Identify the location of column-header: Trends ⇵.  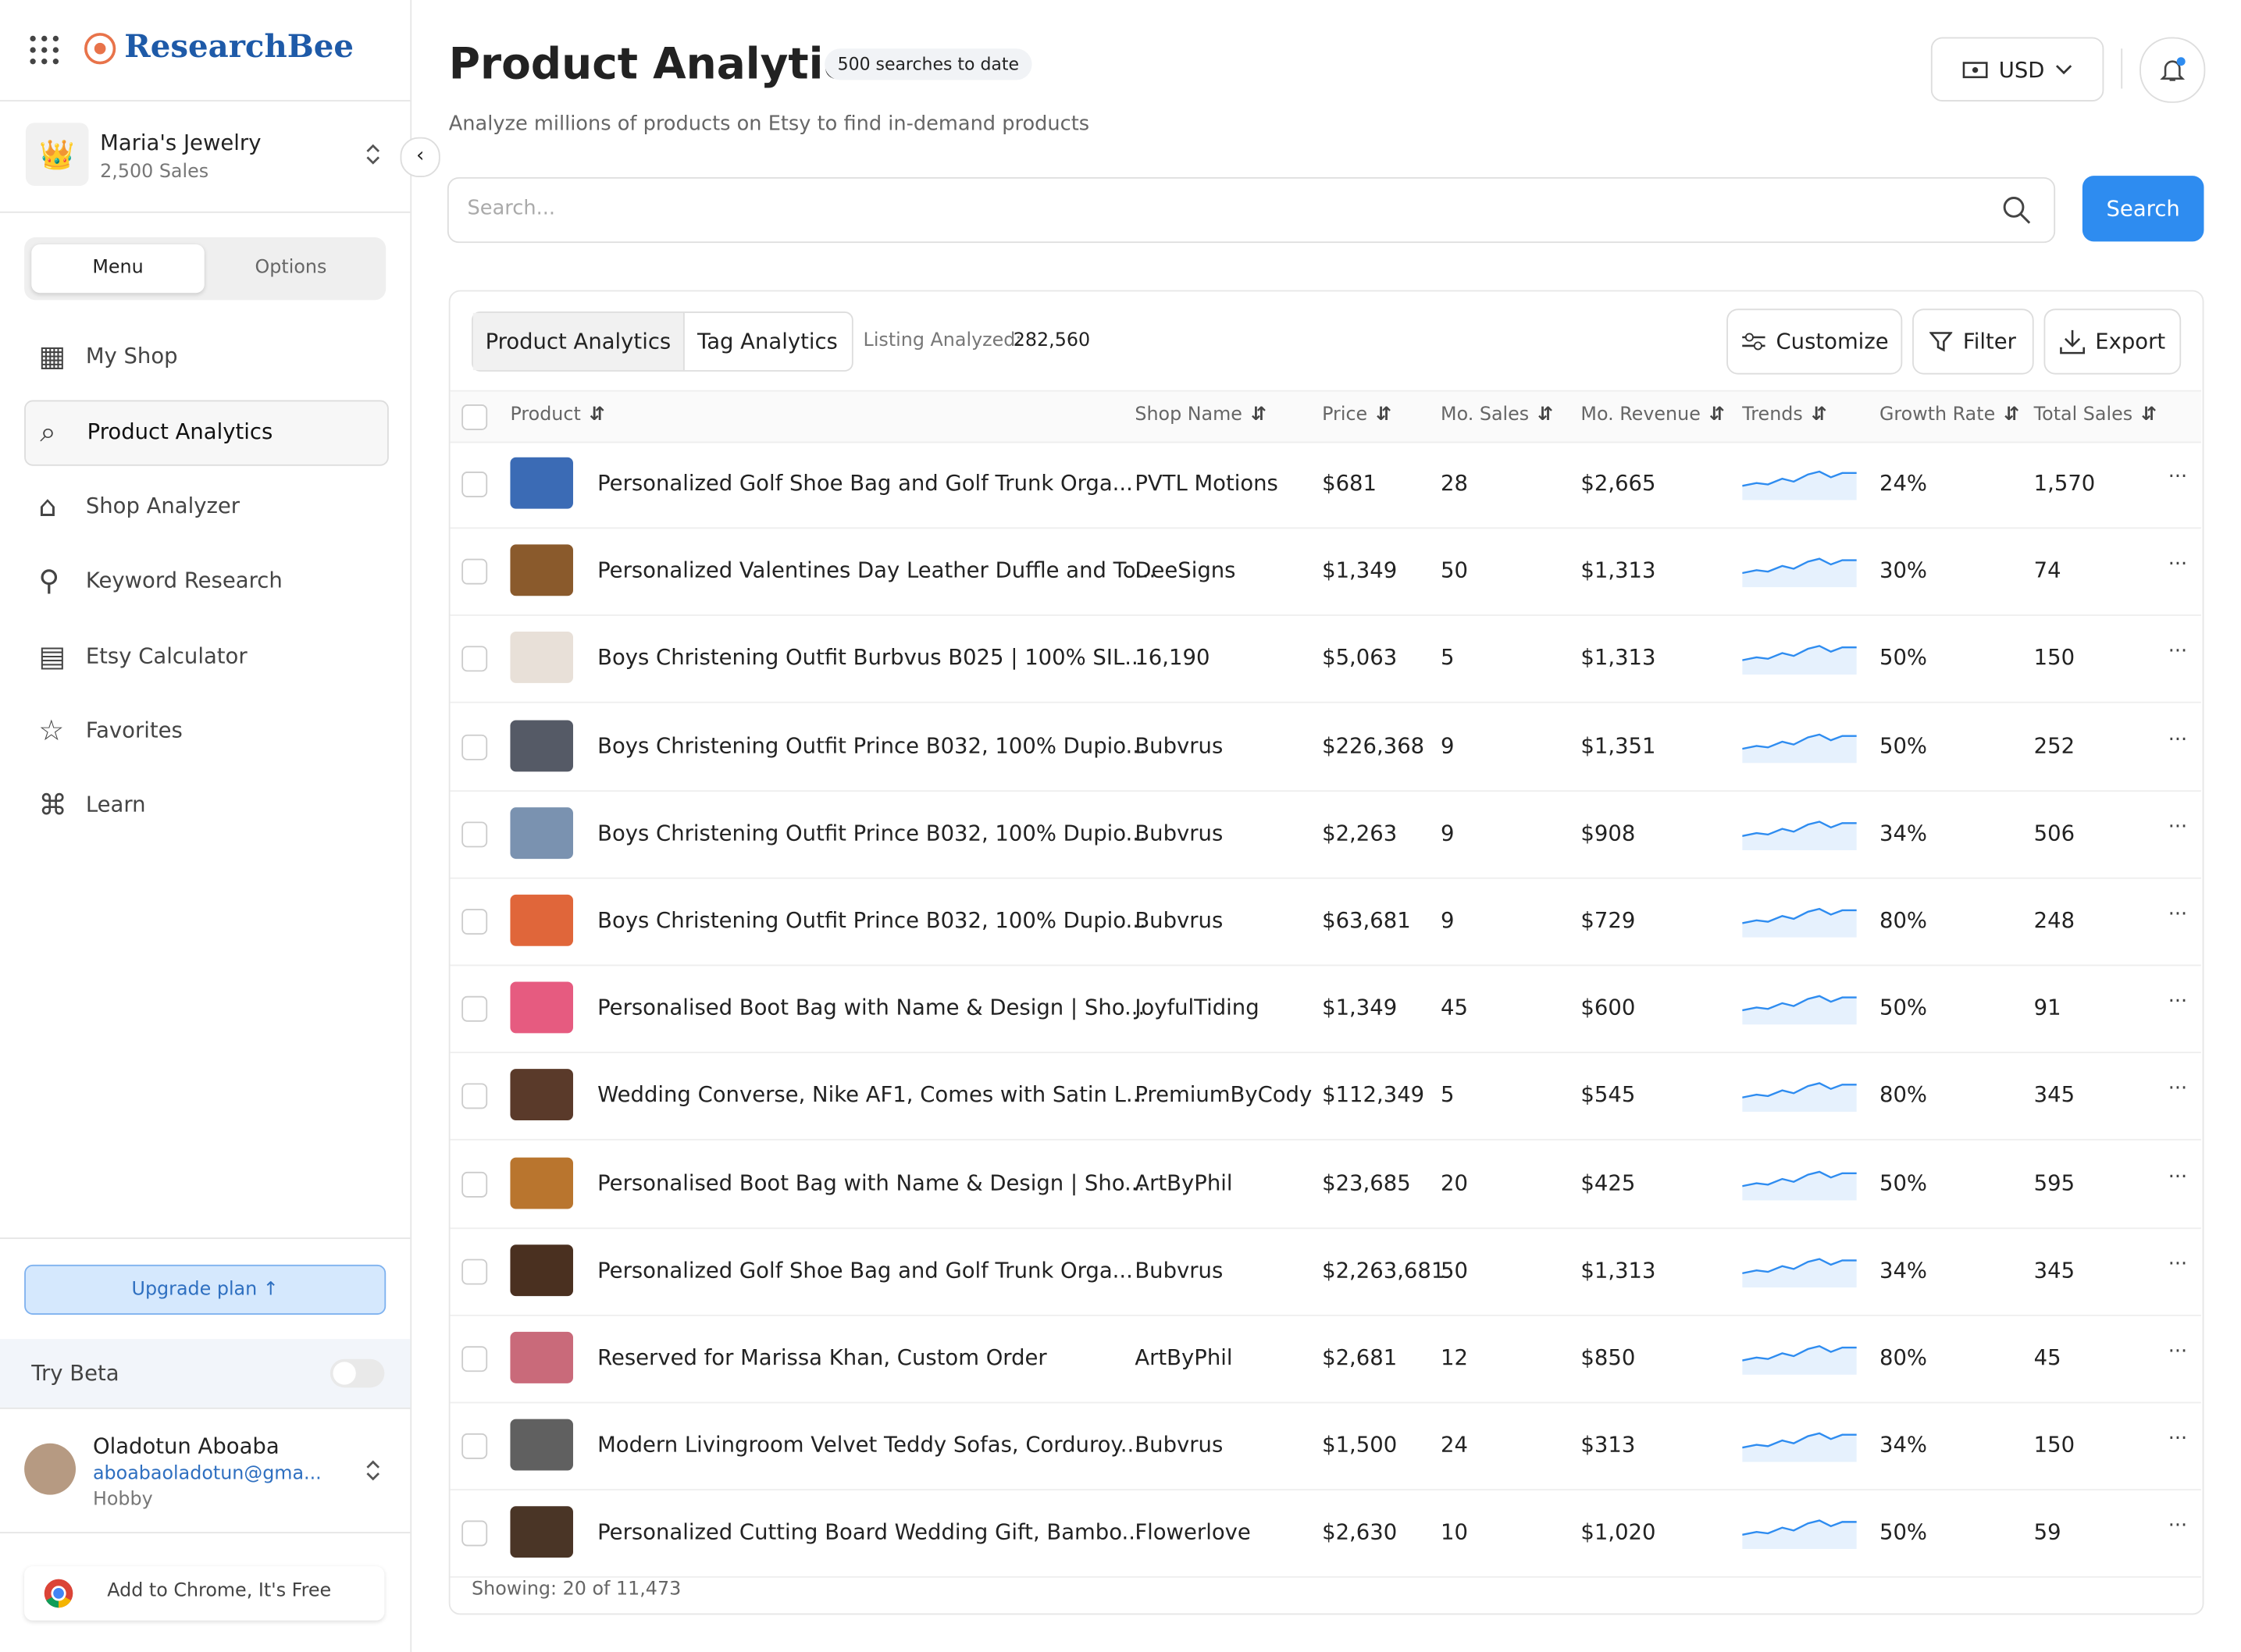
(1784, 414).